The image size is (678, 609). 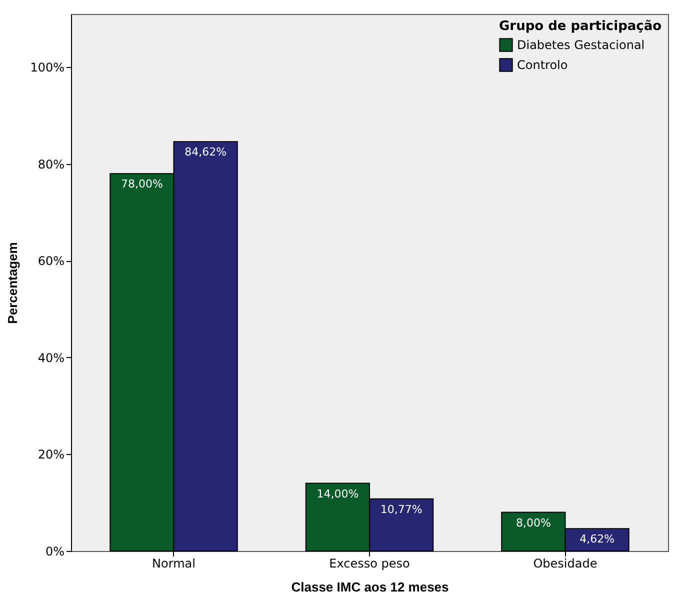 I want to click on x-tick-label: Normal, so click(x=174, y=563).